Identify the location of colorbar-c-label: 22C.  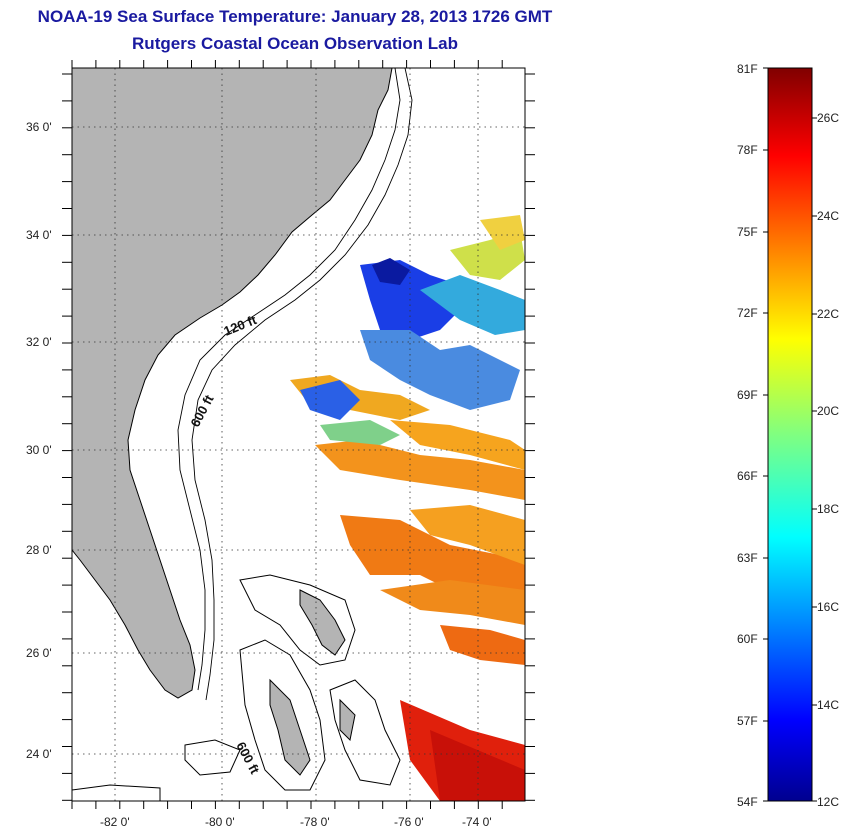
(828, 314).